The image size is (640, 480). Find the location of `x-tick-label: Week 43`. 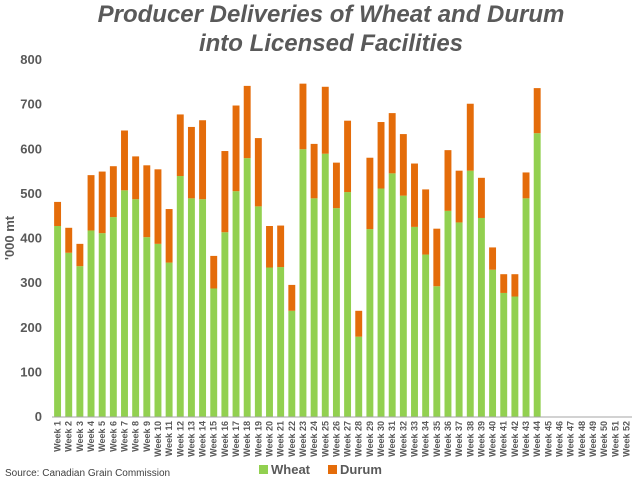

x-tick-label: Week 43 is located at coordinates (526, 439).